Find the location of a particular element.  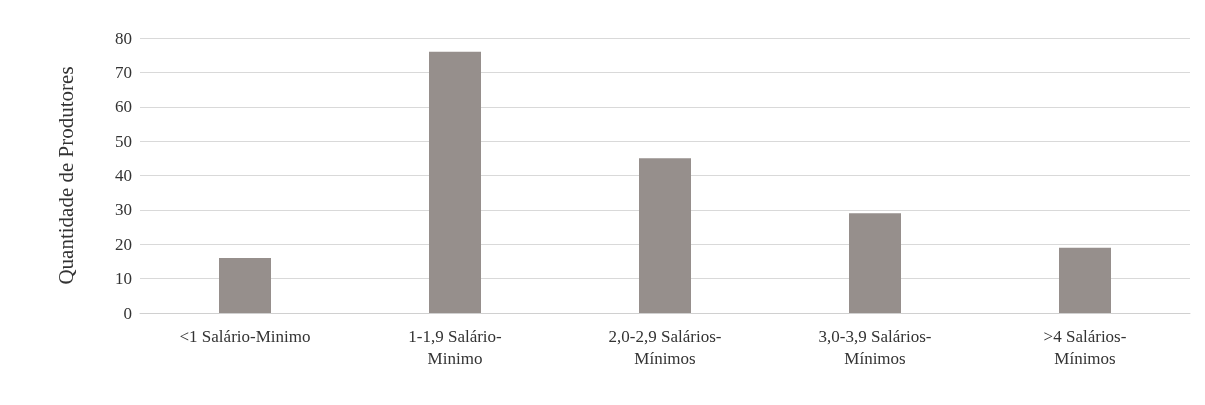

x-tick-label: 1-1,9 Salário-Minimo is located at coordinates (455, 347).